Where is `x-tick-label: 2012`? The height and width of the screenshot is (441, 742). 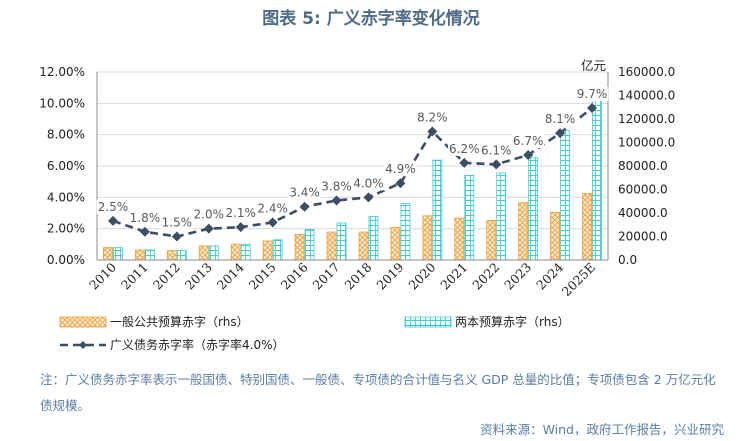 x-tick-label: 2012 is located at coordinates (166, 276).